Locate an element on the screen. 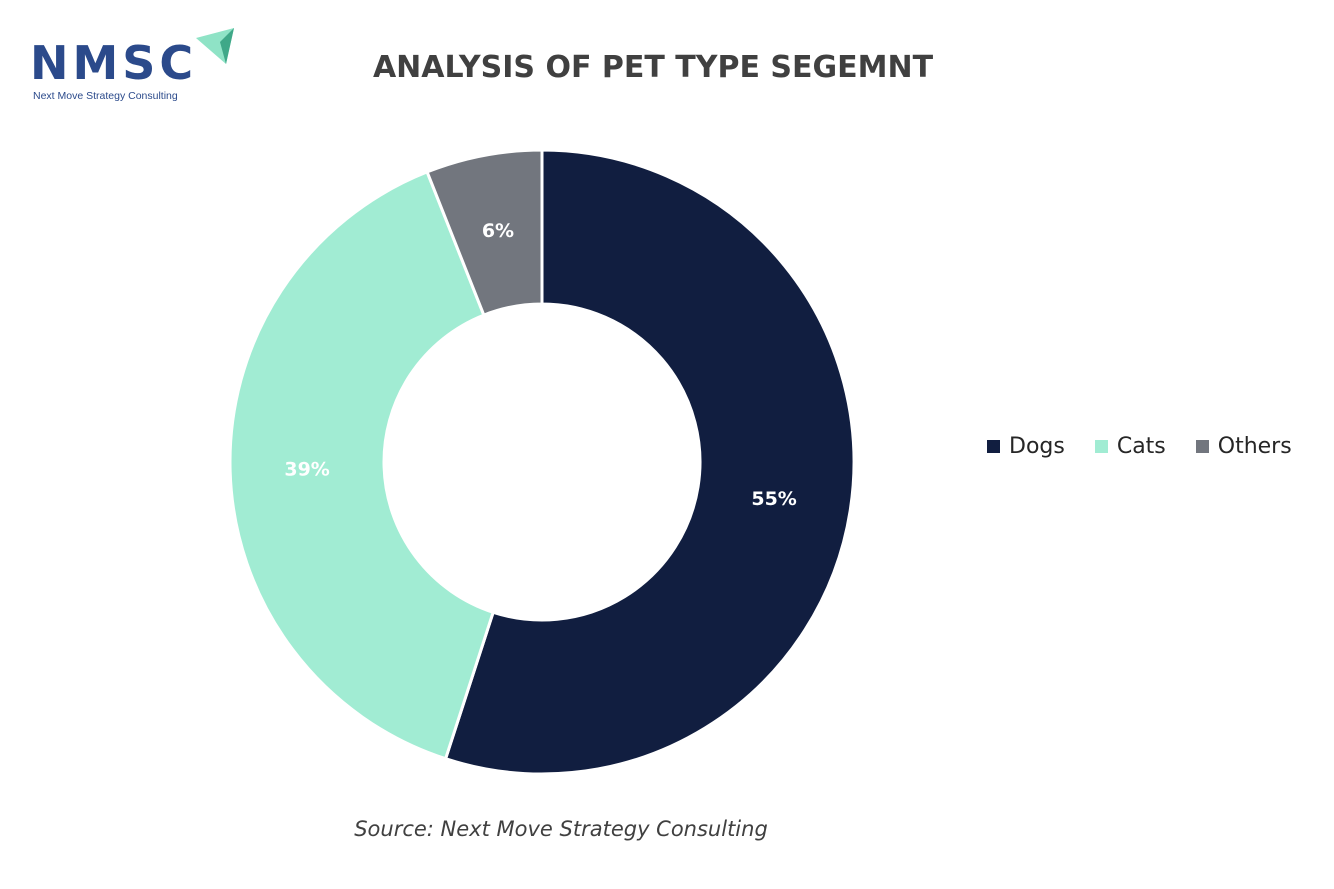 The image size is (1334, 889). legend-swatch-cats is located at coordinates (1101, 446).